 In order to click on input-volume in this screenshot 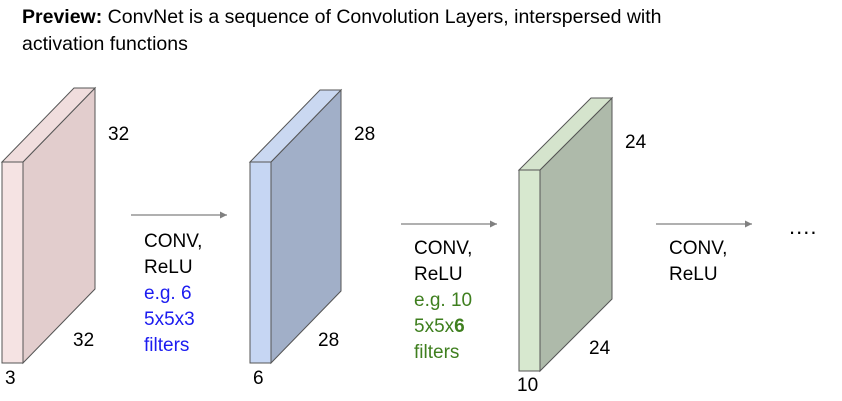, I will do `click(48, 225)`.